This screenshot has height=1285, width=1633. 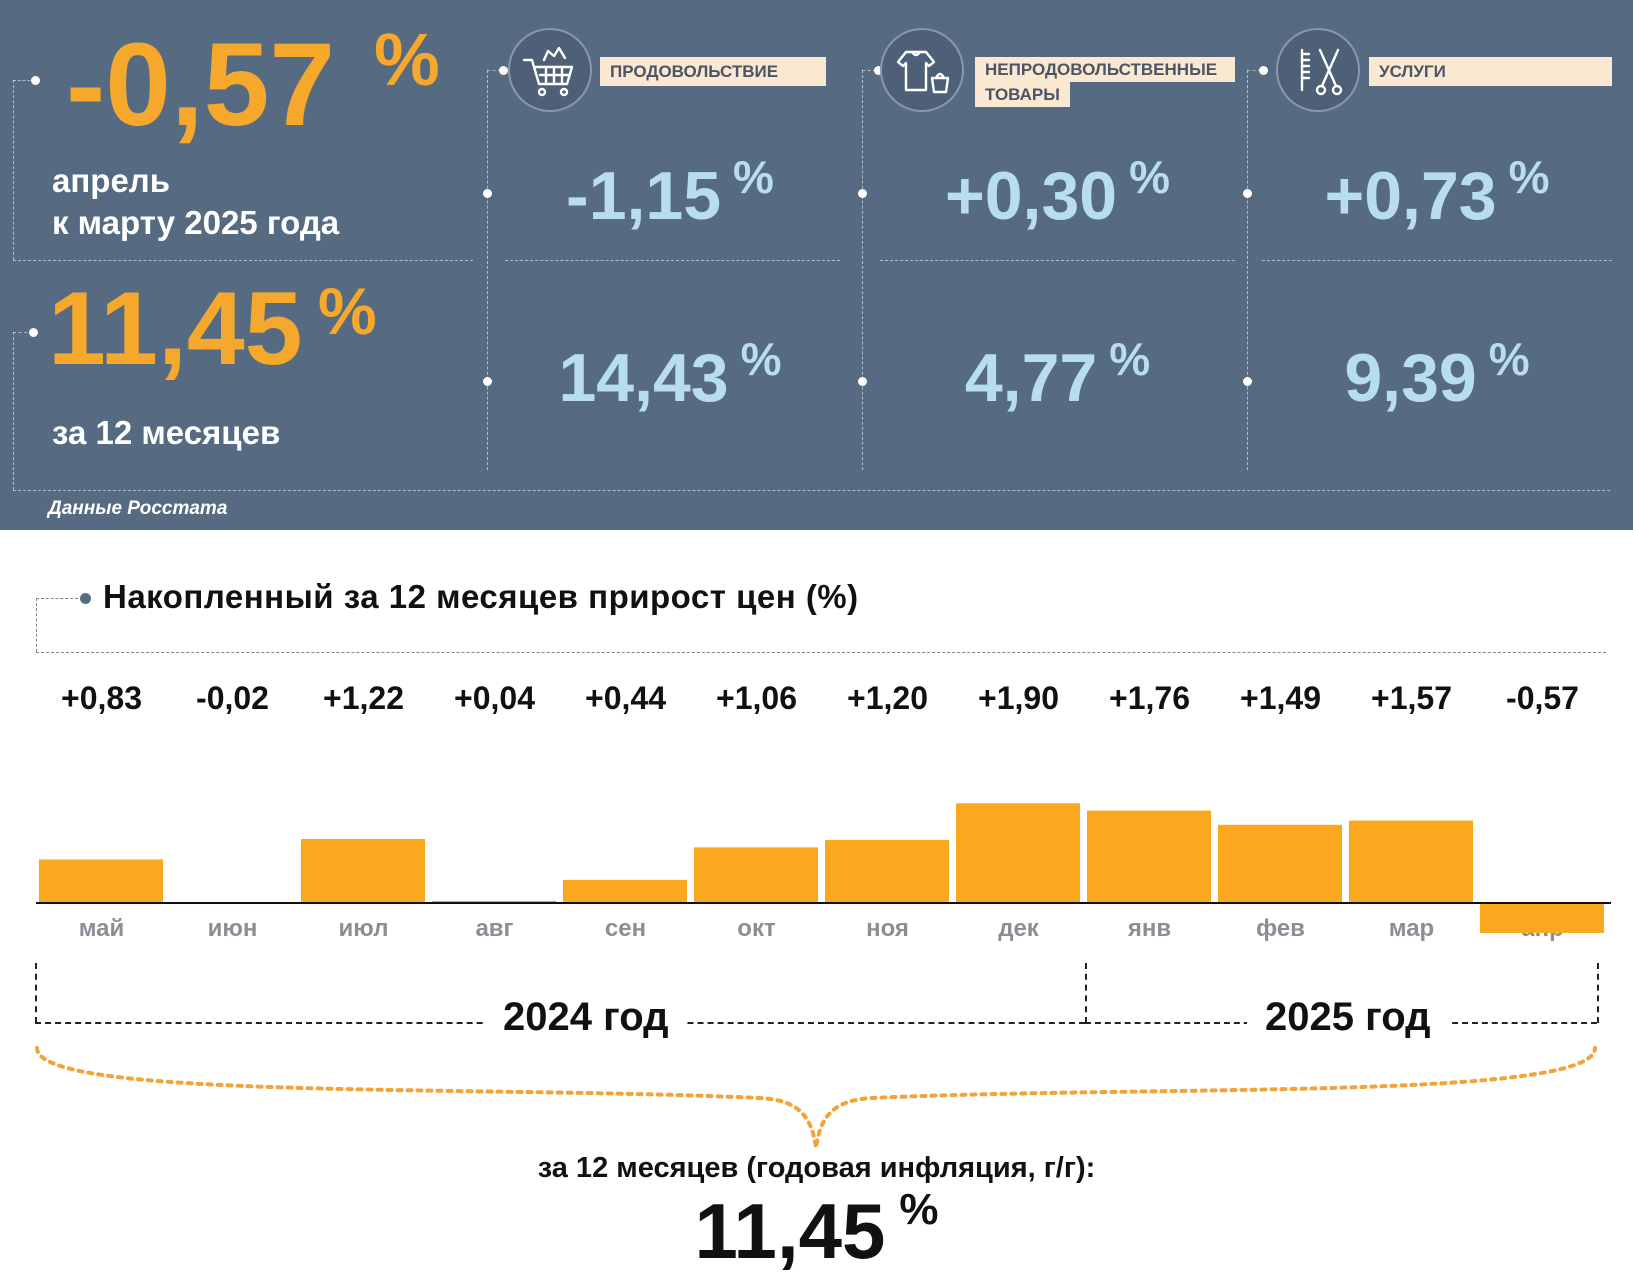 I want to click on category-monthly-value: -1,15%, so click(x=670, y=192).